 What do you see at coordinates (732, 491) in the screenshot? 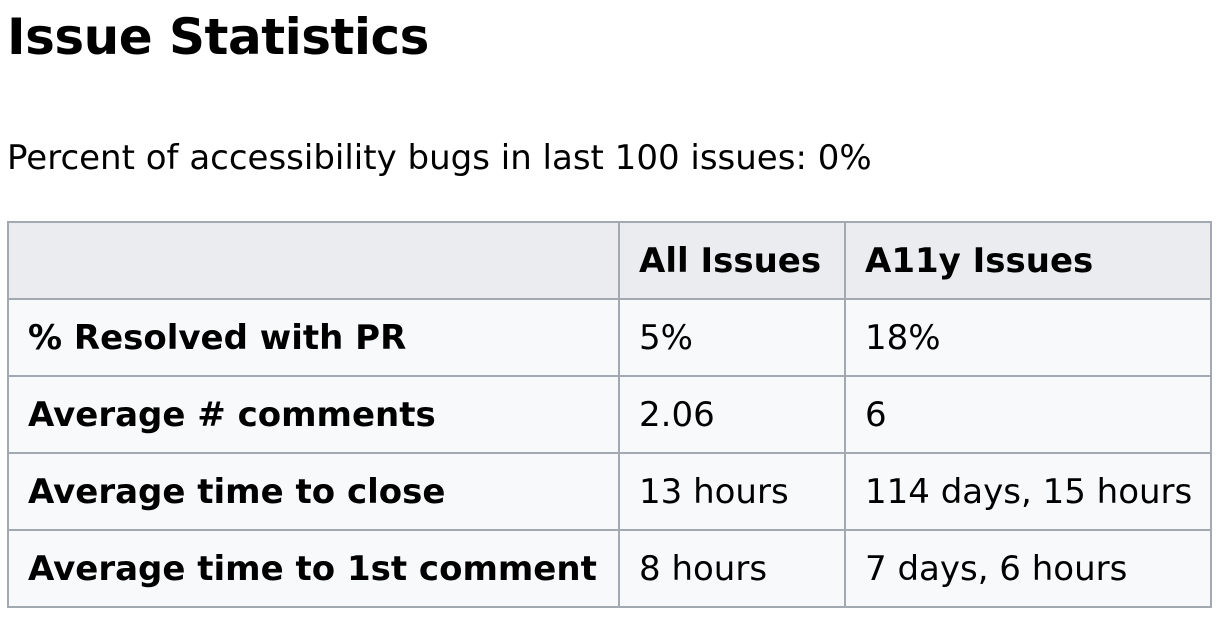
I see `all-issues-value: 13 hours` at bounding box center [732, 491].